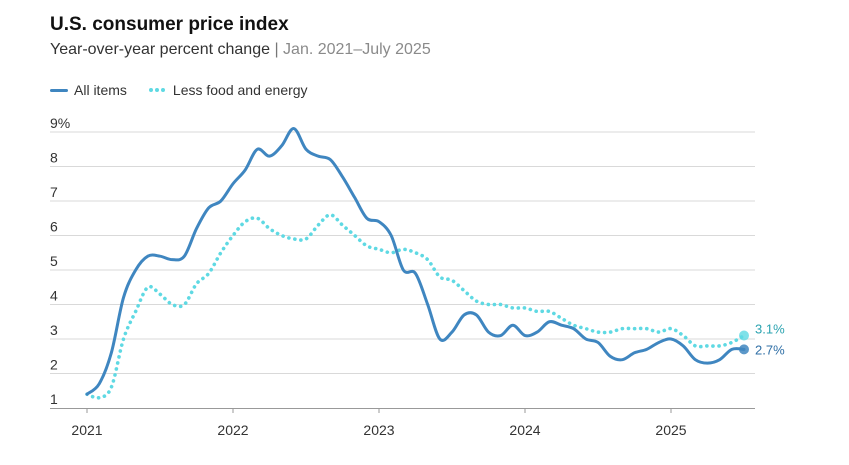  What do you see at coordinates (54, 227) in the screenshot?
I see `y-tick-label: 6` at bounding box center [54, 227].